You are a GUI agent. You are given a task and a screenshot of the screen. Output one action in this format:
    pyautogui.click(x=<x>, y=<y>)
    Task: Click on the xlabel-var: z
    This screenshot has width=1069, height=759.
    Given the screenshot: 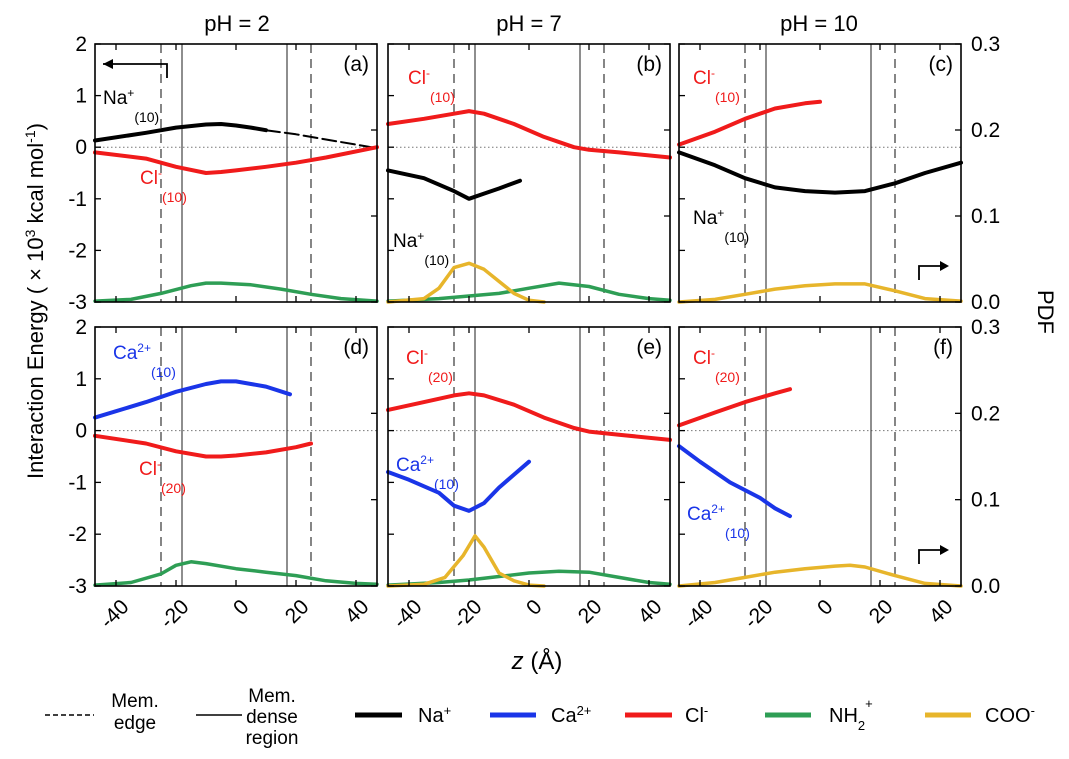 What is the action you would take?
    pyautogui.click(x=517, y=661)
    